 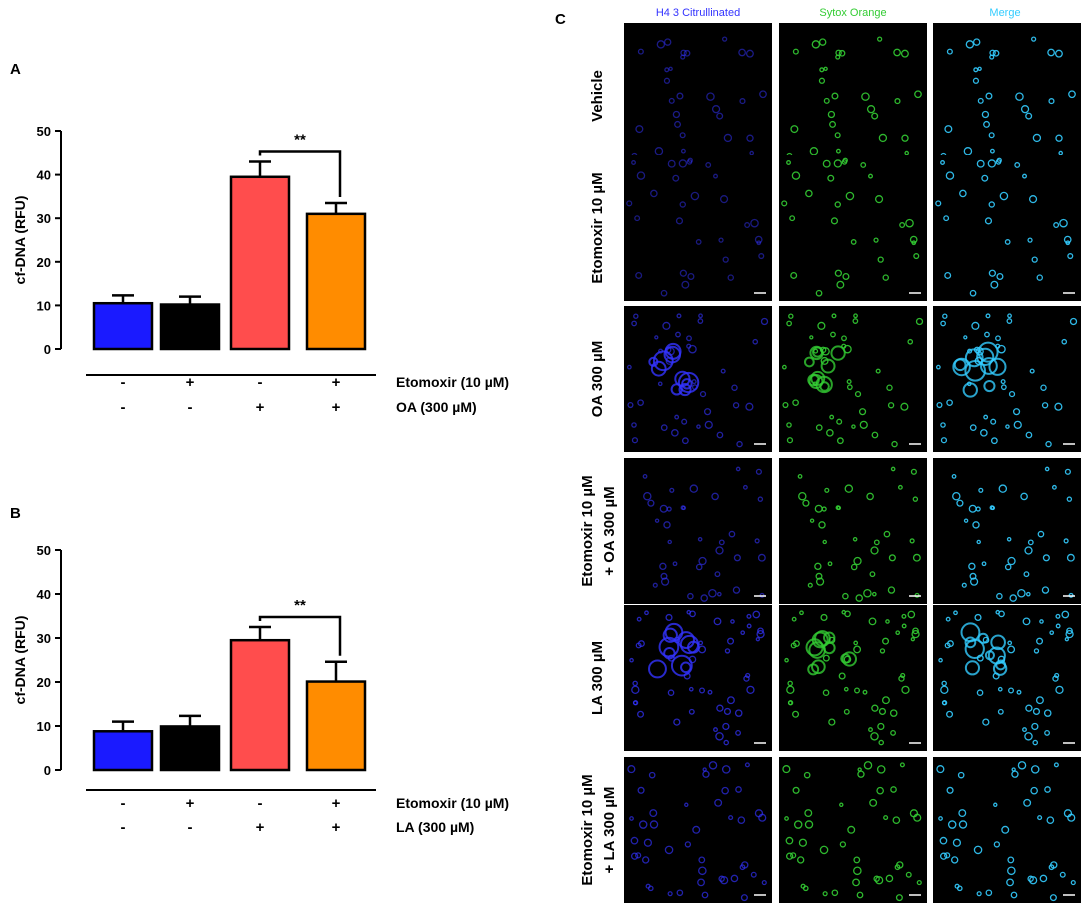 I want to click on significance-bracket, so click(x=300, y=173).